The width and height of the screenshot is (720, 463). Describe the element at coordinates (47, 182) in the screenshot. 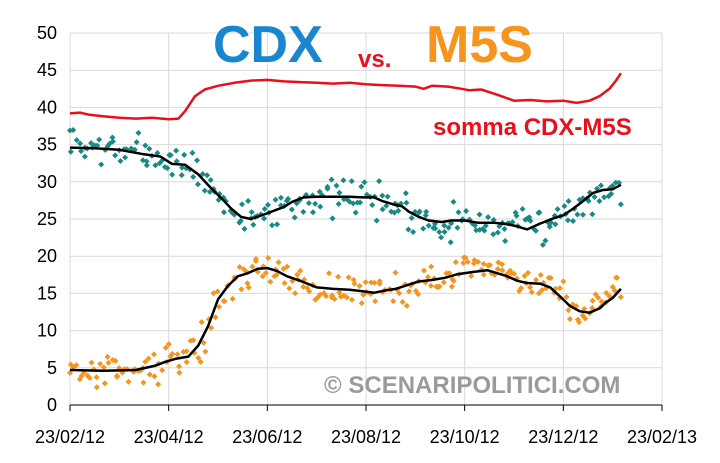

I see `y-tick-label-30: 30` at that location.